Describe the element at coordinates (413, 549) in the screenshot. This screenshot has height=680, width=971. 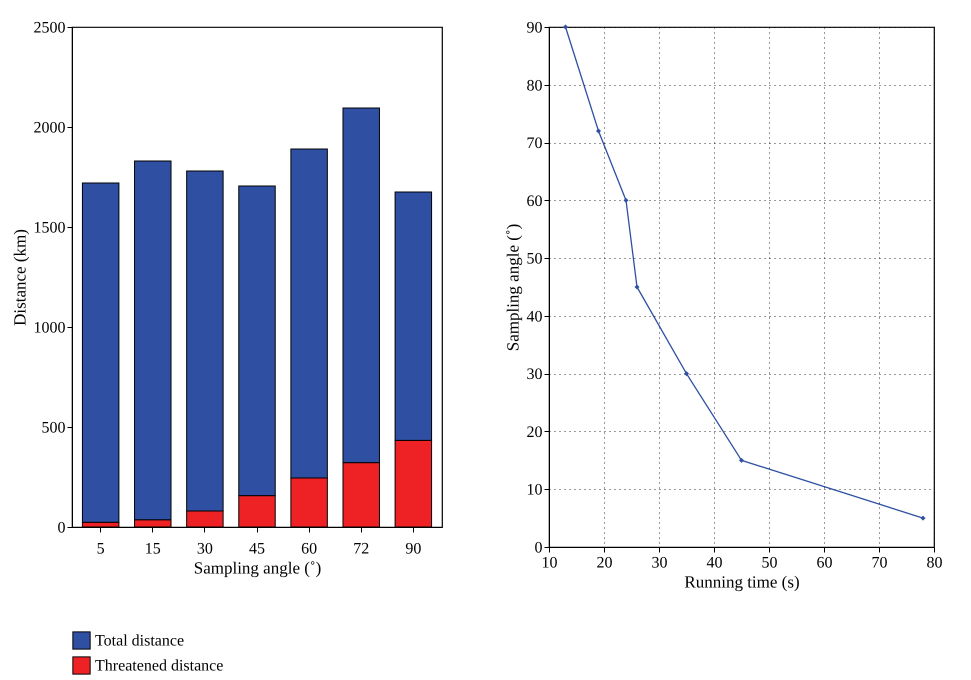
I see `x-tick-label: 90` at that location.